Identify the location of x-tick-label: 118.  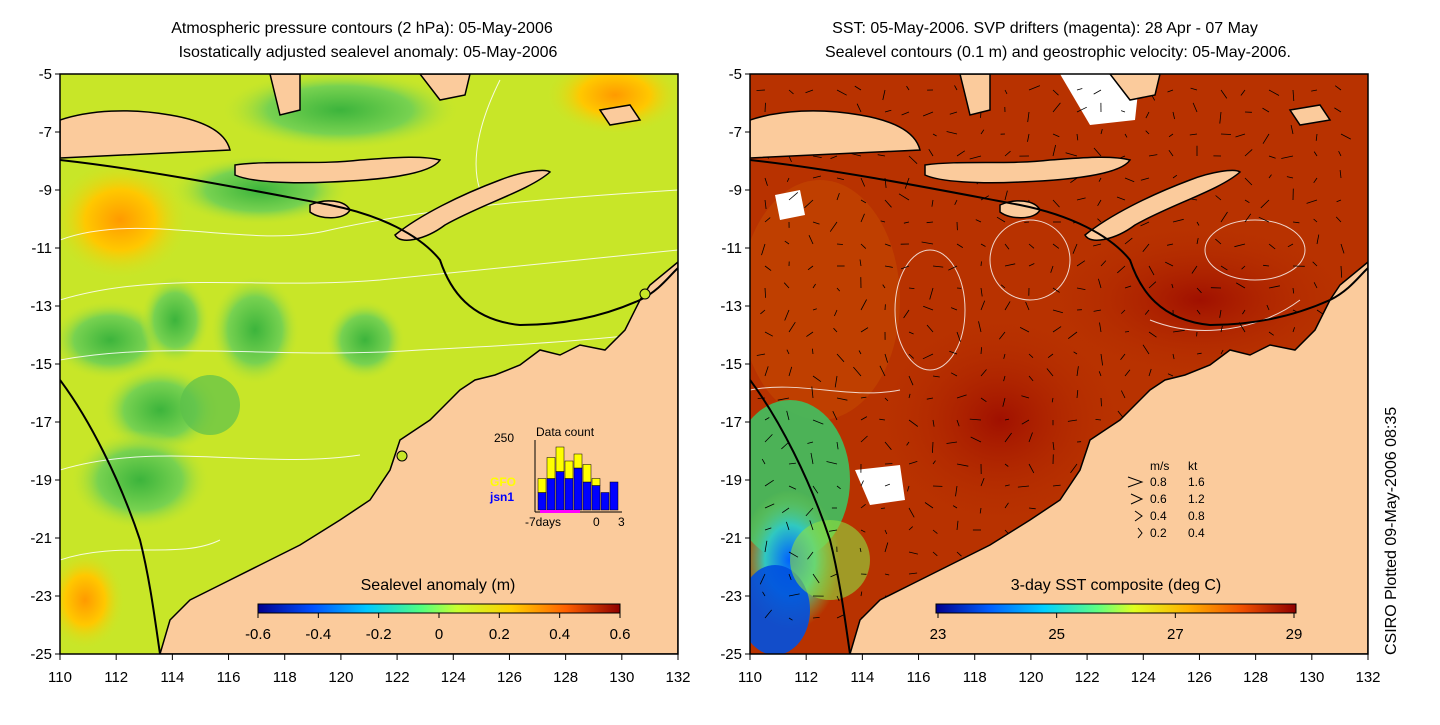
(285, 677).